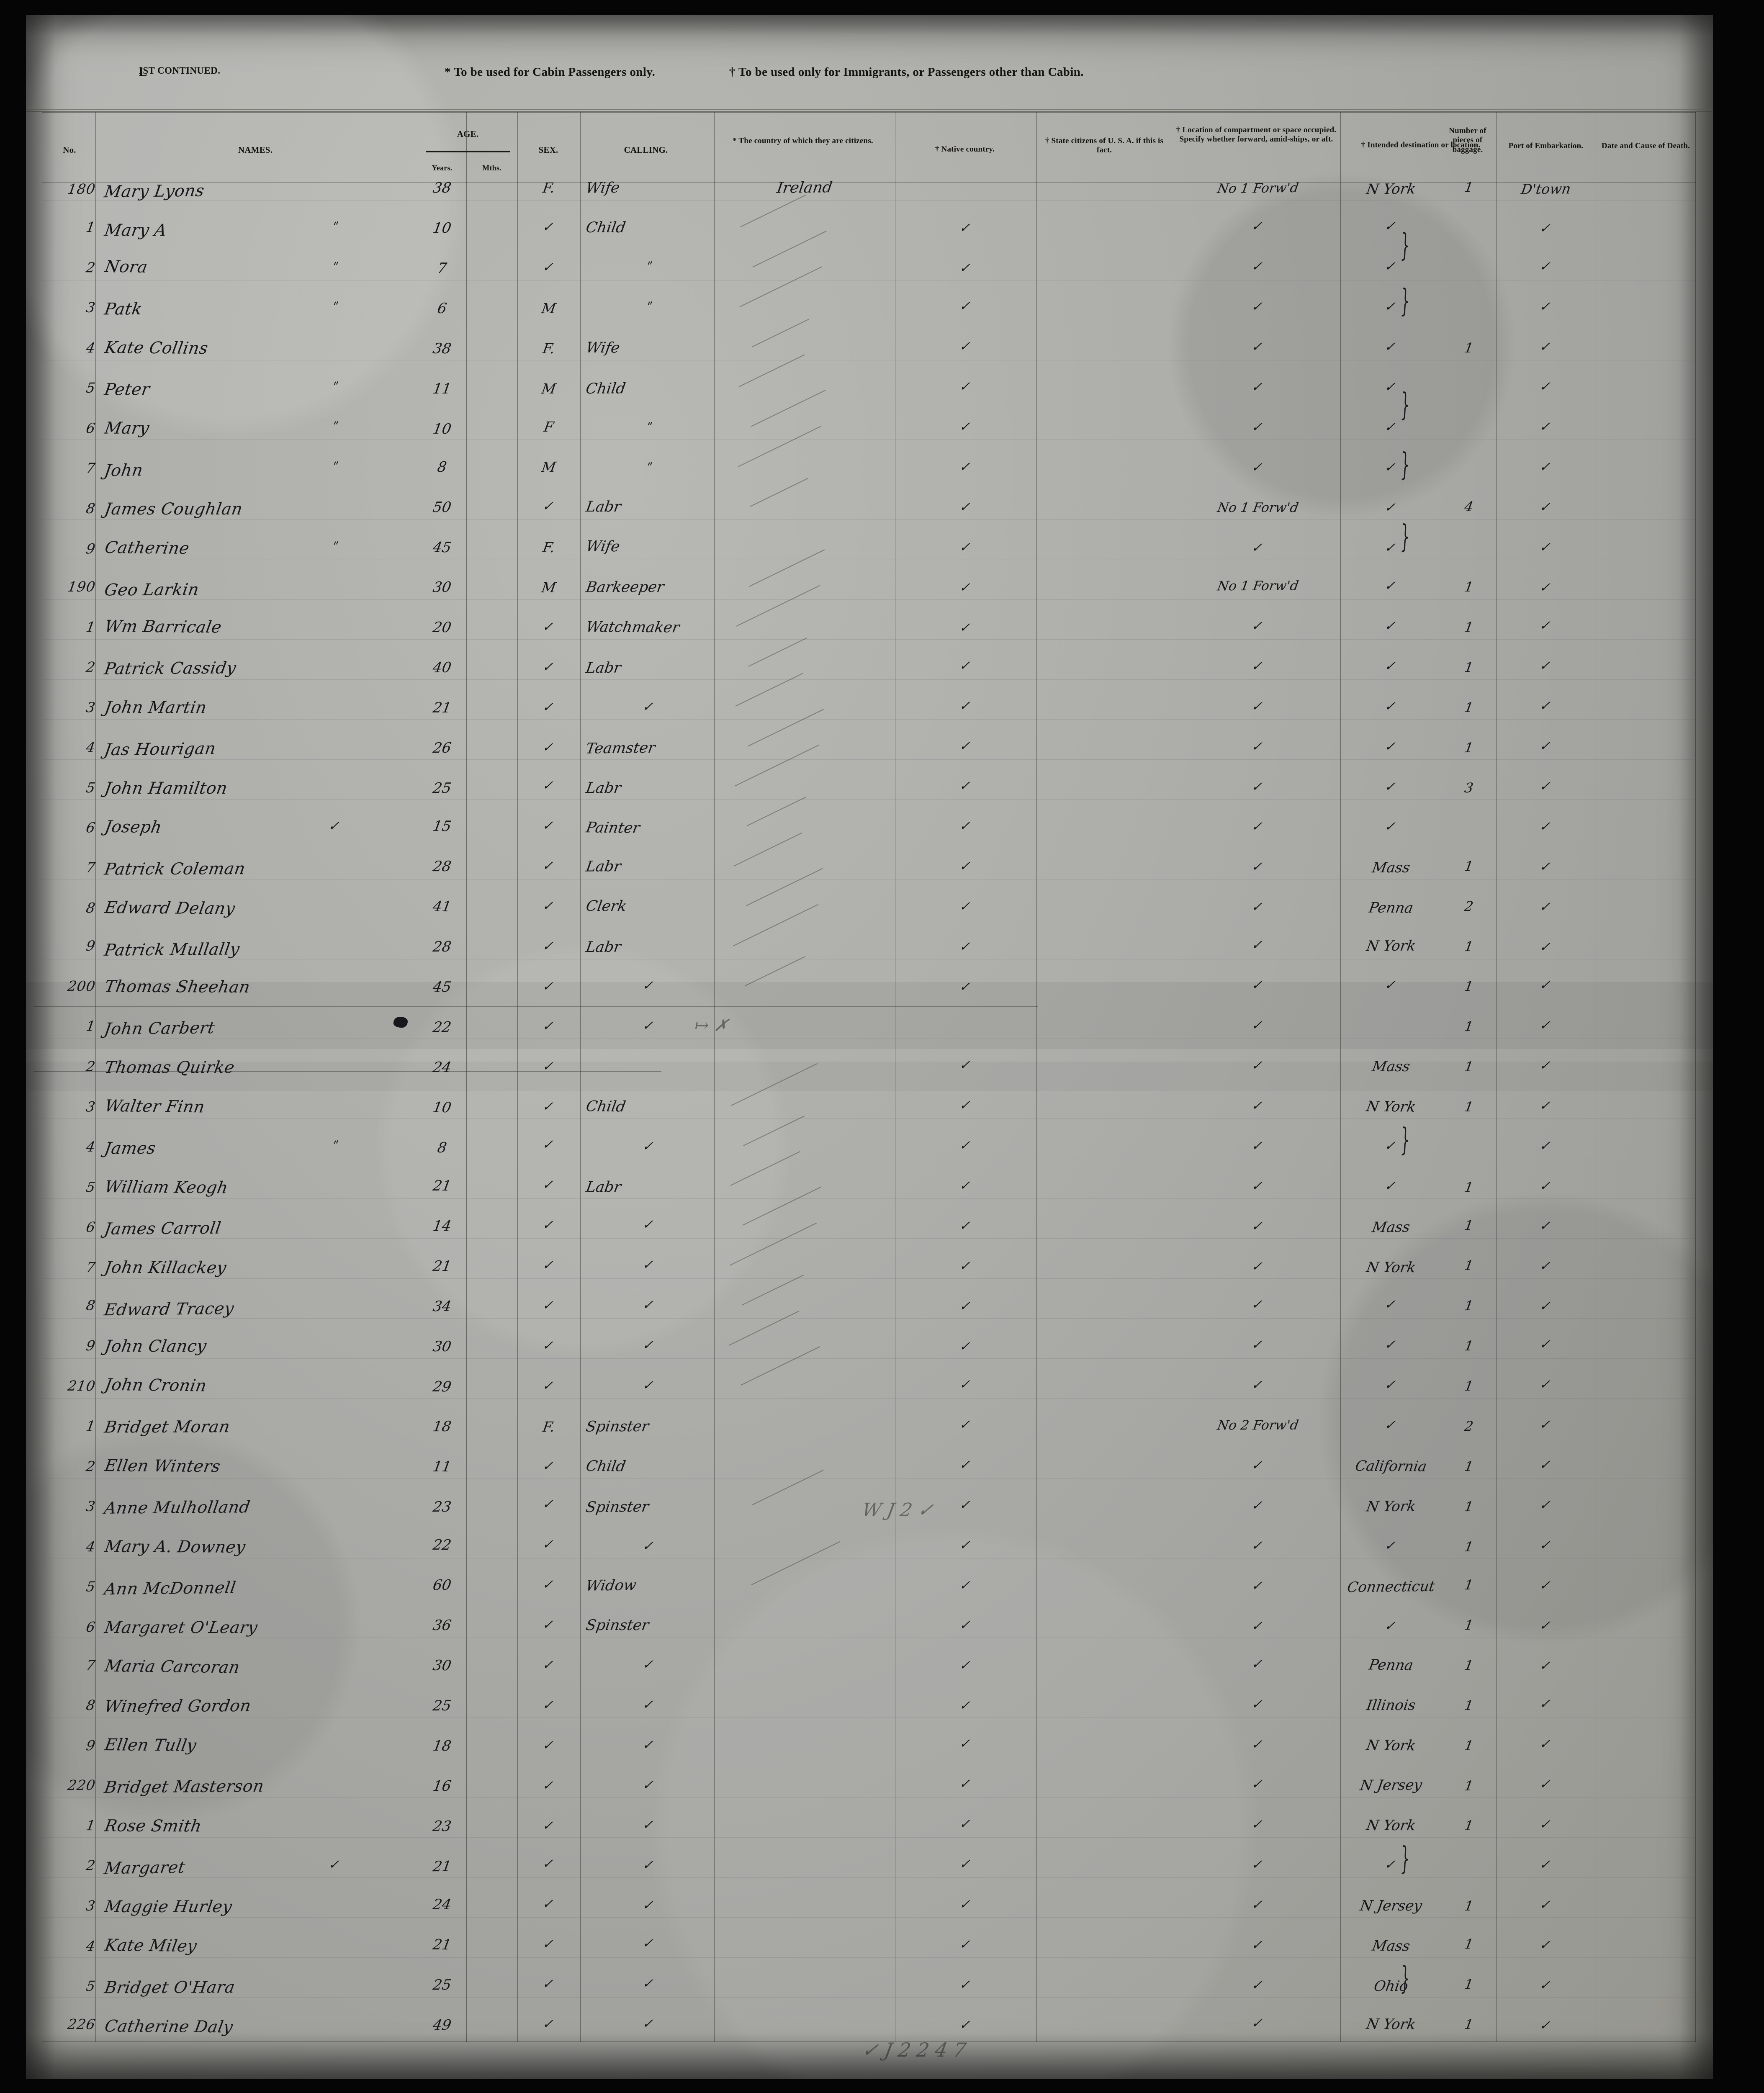 This screenshot has width=1764, height=2093. What do you see at coordinates (153, 1826) in the screenshot?
I see `cell-name: Rose Smith` at bounding box center [153, 1826].